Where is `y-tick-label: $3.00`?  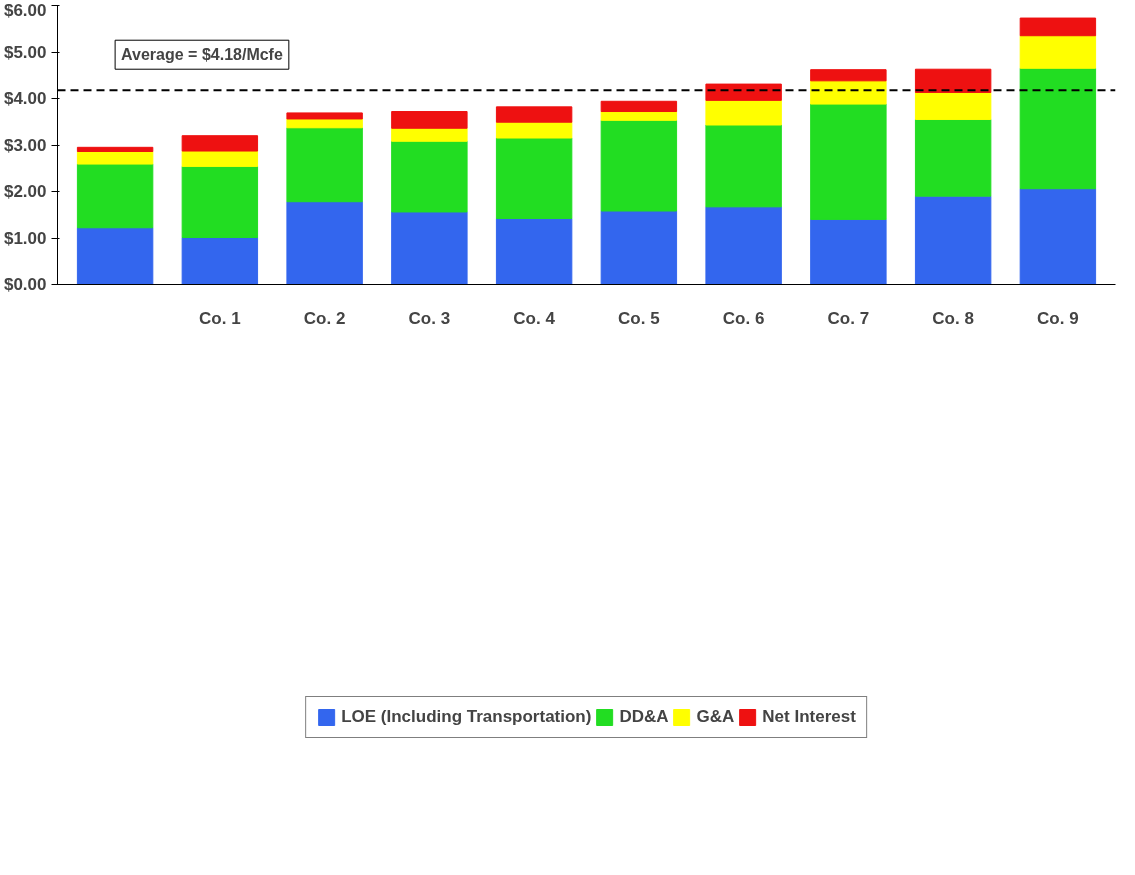 y-tick-label: $3.00 is located at coordinates (25, 145).